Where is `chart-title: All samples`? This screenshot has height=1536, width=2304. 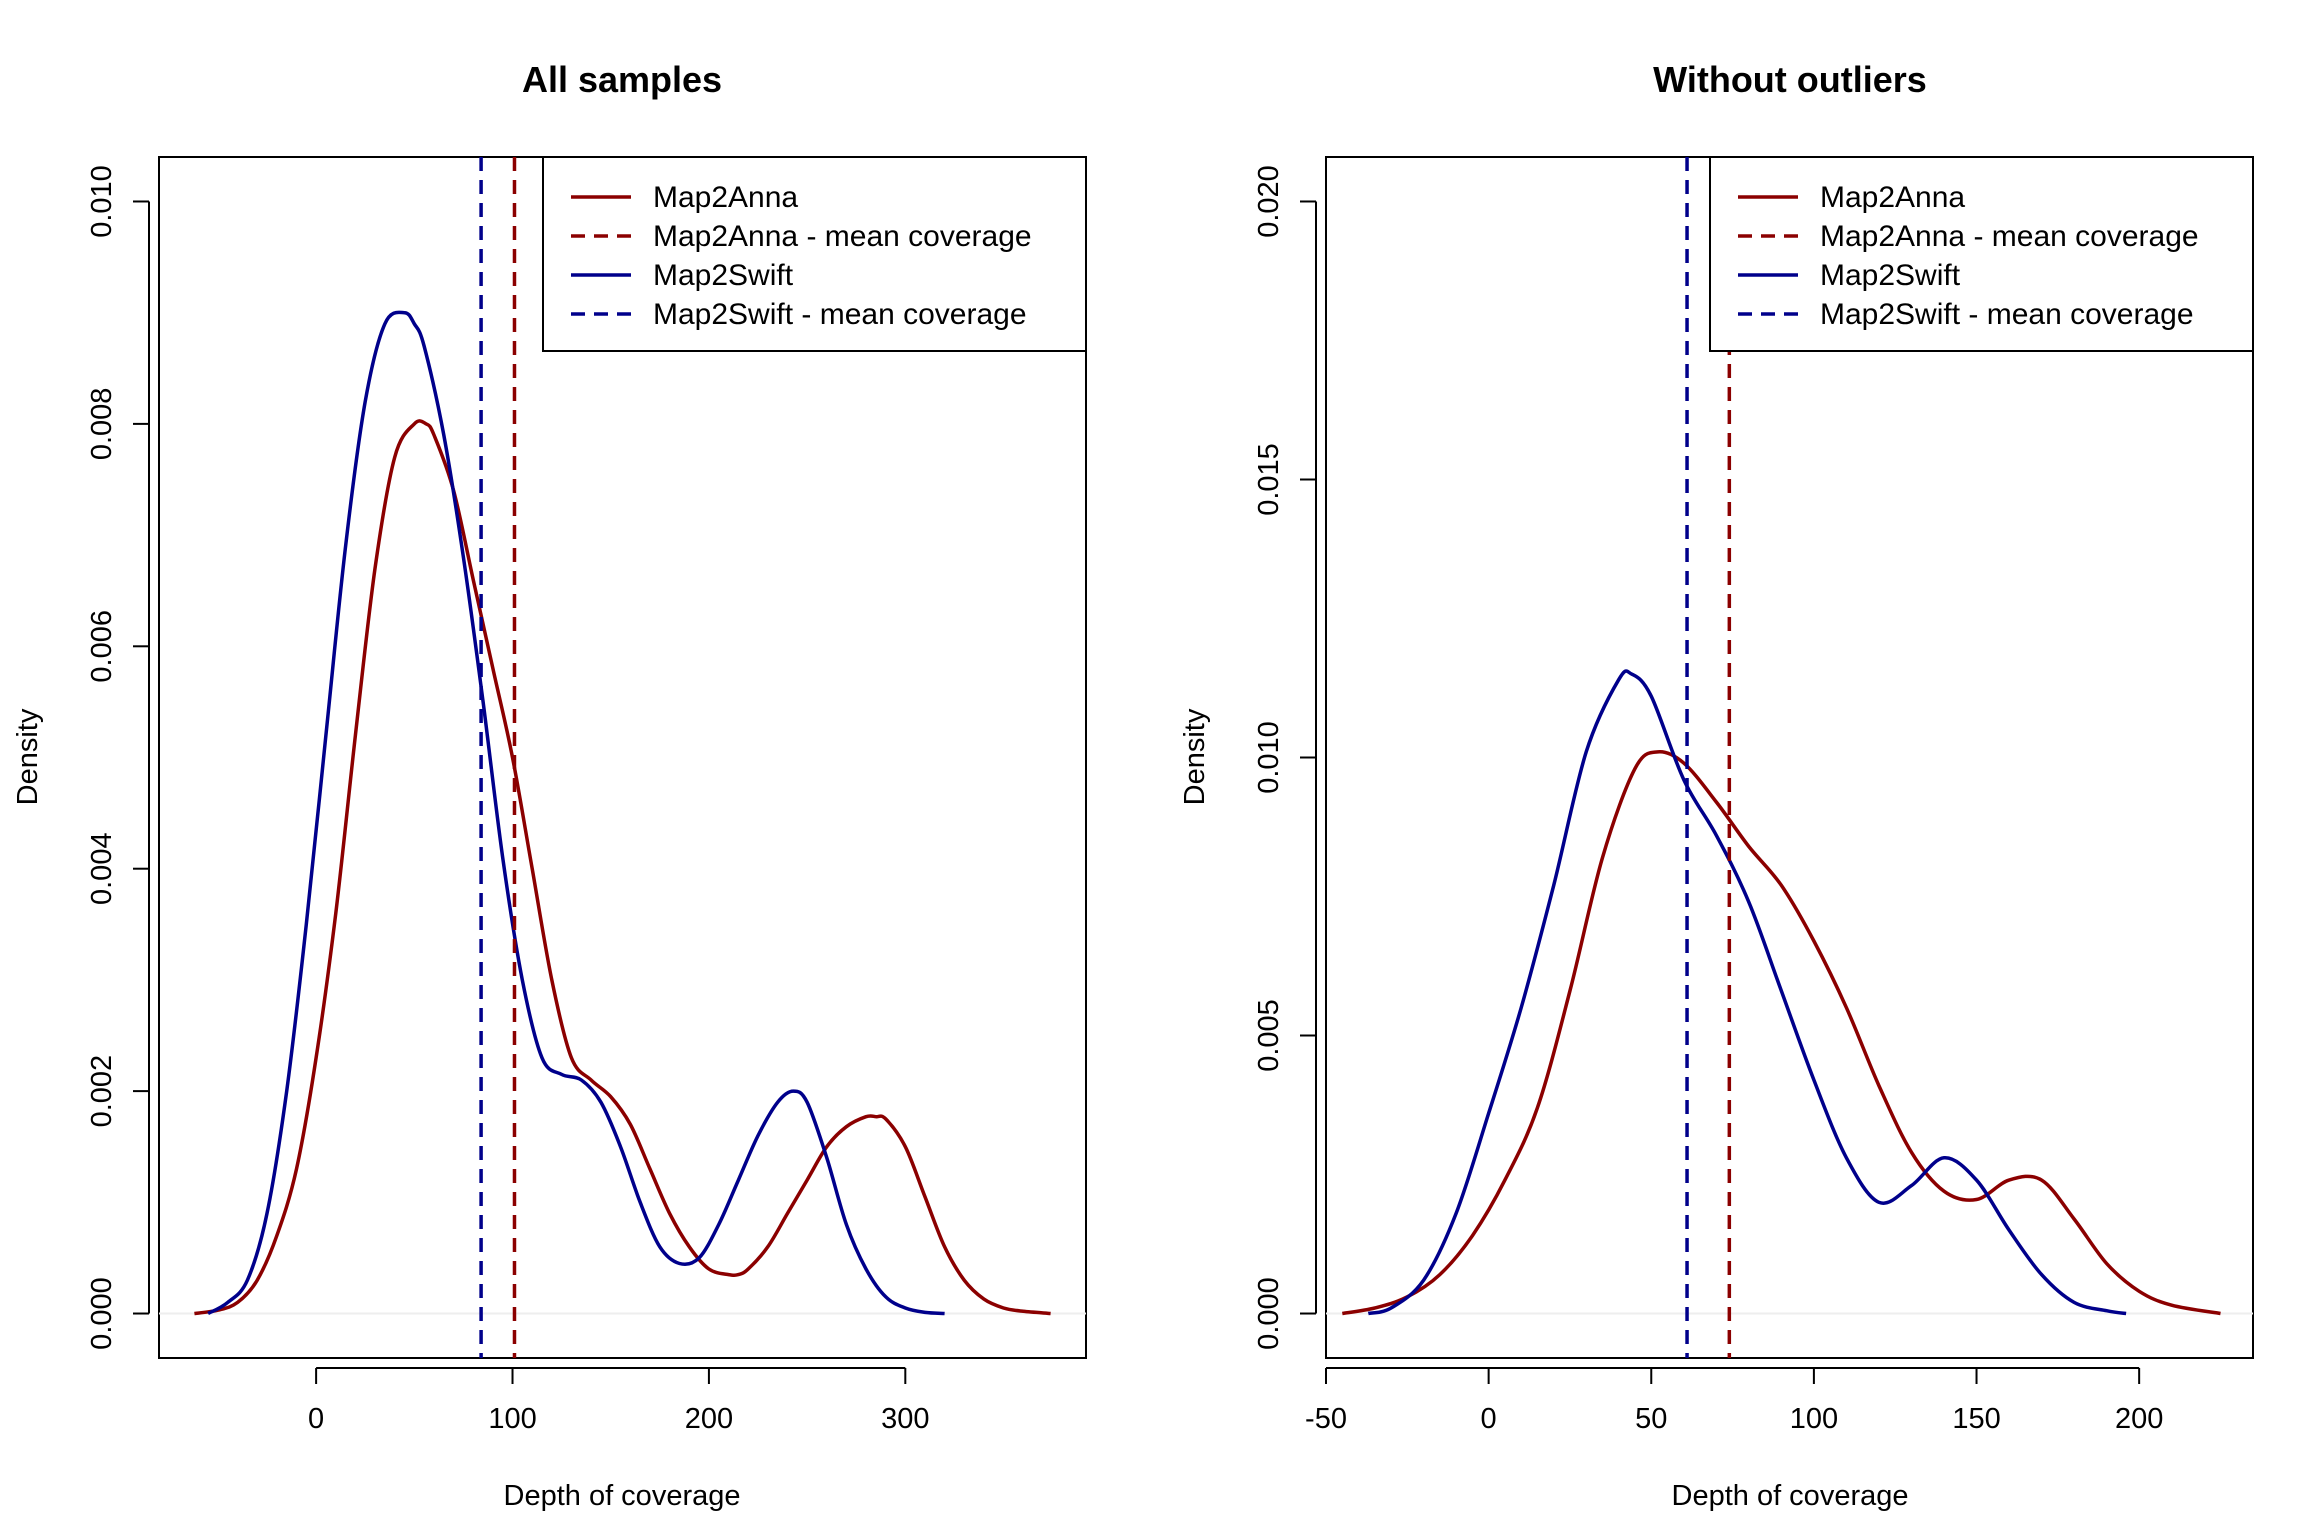 chart-title: All samples is located at coordinates (622, 79).